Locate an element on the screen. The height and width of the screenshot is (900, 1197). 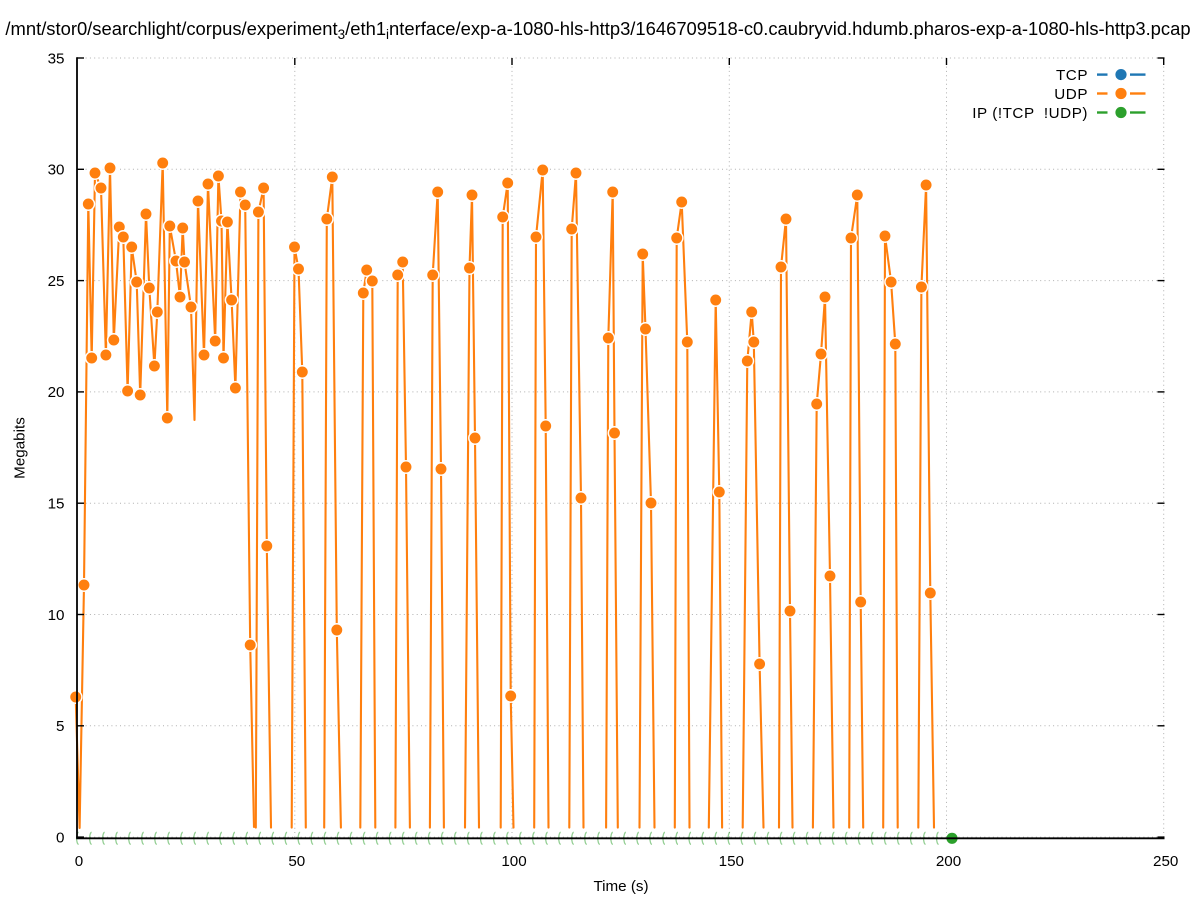
svg-text: TCP is located at coordinates (1072, 75).